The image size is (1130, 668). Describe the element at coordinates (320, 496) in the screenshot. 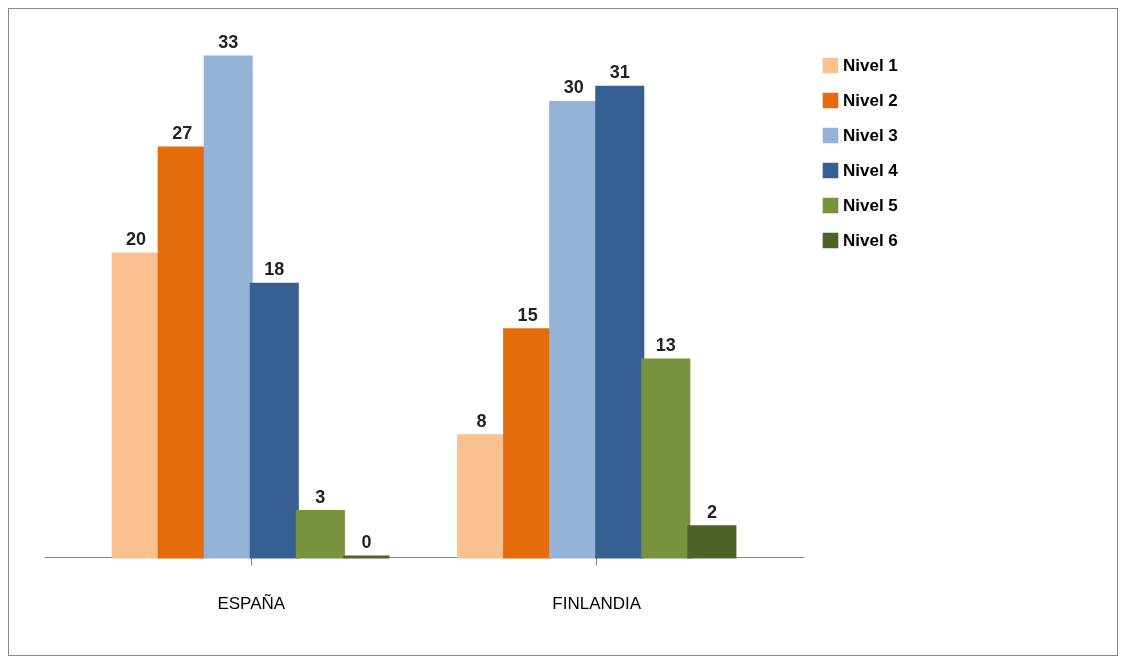

I see `data-label: 3` at that location.